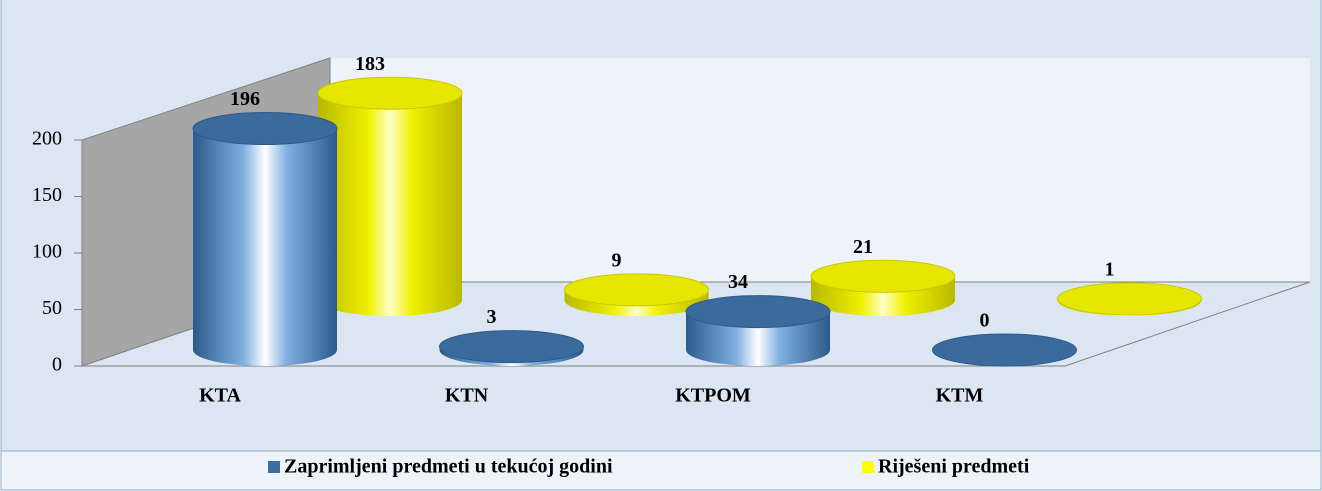 The width and height of the screenshot is (1322, 491). Describe the element at coordinates (617, 260) in the screenshot. I see `value-label: 9` at that location.